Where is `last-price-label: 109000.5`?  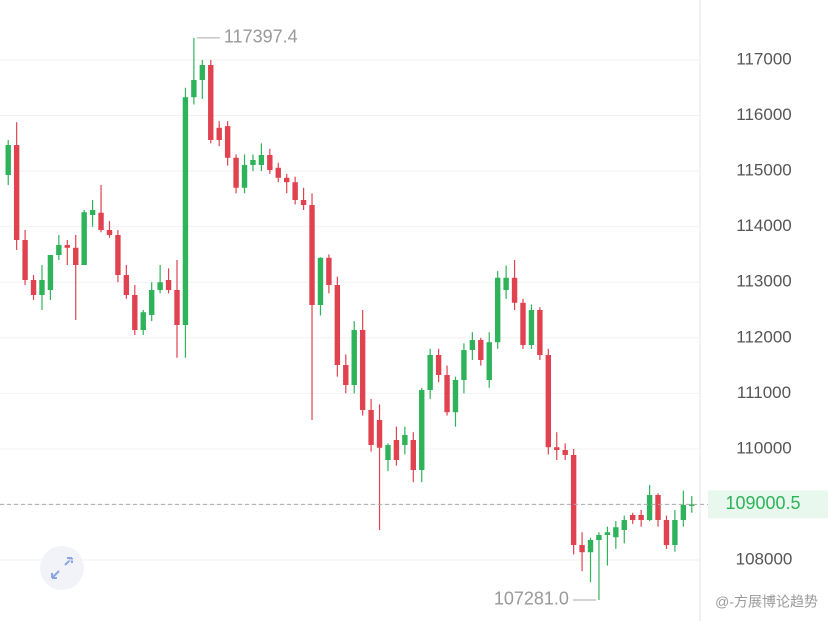 last-price-label: 109000.5 is located at coordinates (762, 503).